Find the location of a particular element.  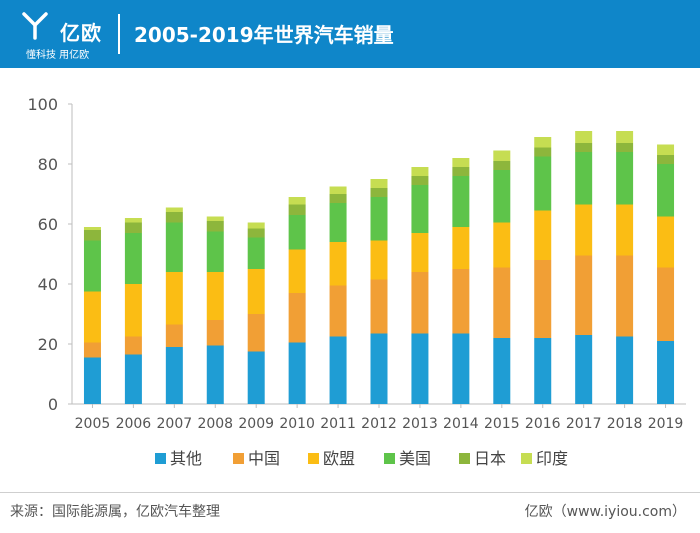

x-tick-label: 2011 is located at coordinates (338, 424).